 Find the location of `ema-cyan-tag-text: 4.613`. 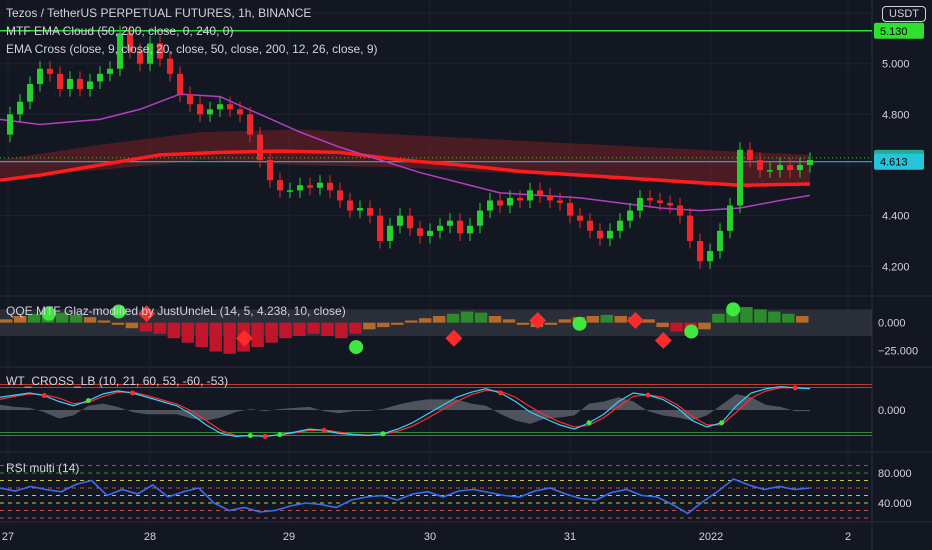

ema-cyan-tag-text: 4.613 is located at coordinates (894, 163).